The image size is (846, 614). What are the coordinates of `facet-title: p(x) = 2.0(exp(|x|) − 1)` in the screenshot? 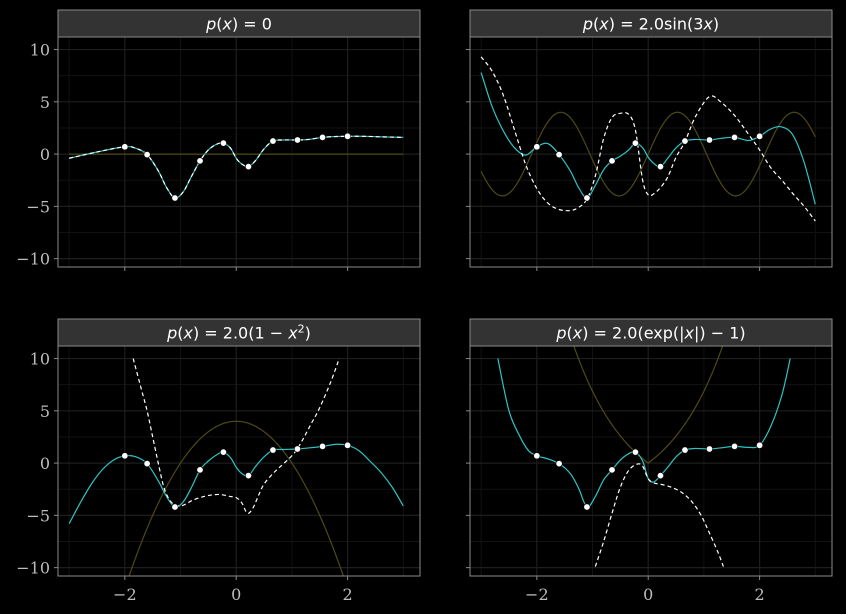 It's located at (650, 333).